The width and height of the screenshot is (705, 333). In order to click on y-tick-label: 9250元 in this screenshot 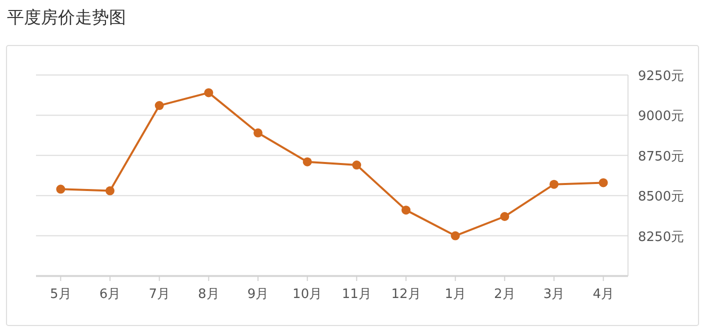, I will do `click(661, 76)`.